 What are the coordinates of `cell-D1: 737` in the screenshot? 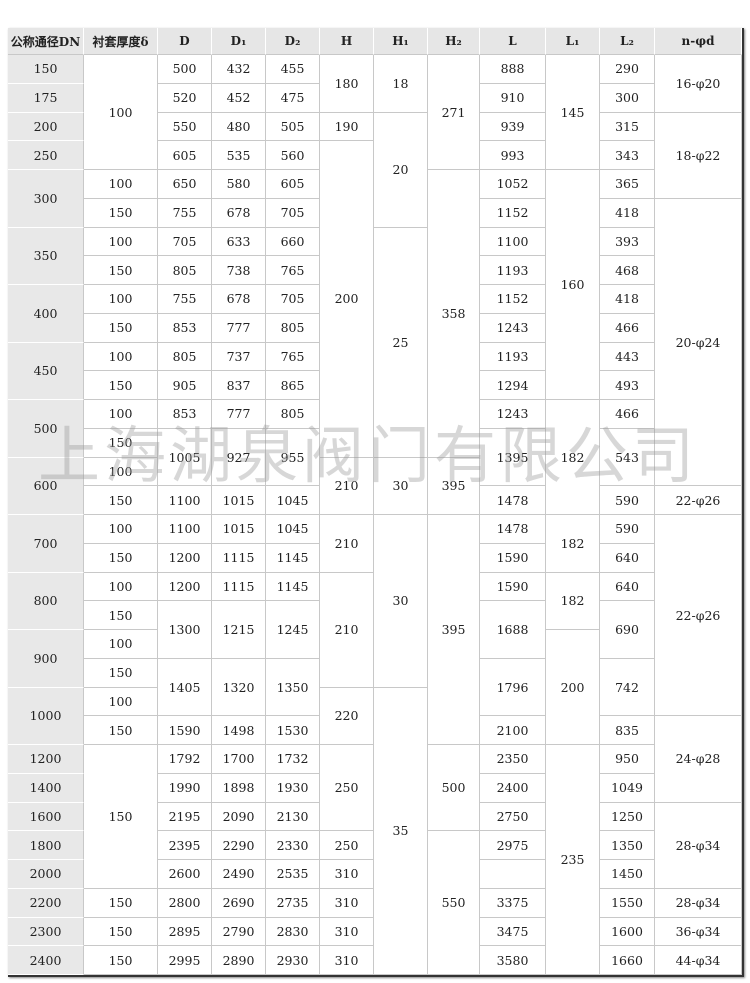 It's located at (239, 357).